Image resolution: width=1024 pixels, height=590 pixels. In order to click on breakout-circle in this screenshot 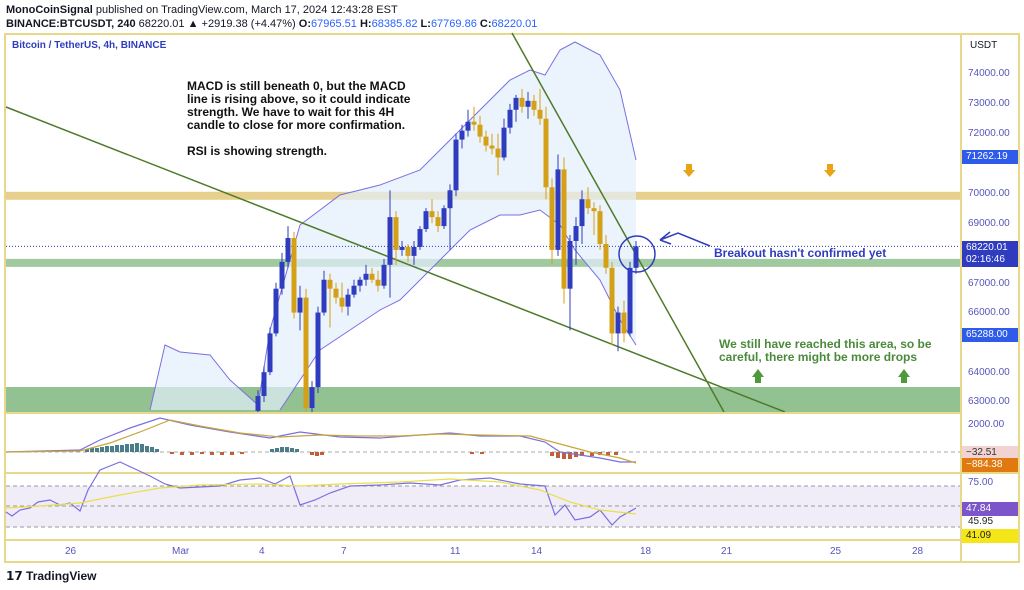, I will do `click(637, 254)`.